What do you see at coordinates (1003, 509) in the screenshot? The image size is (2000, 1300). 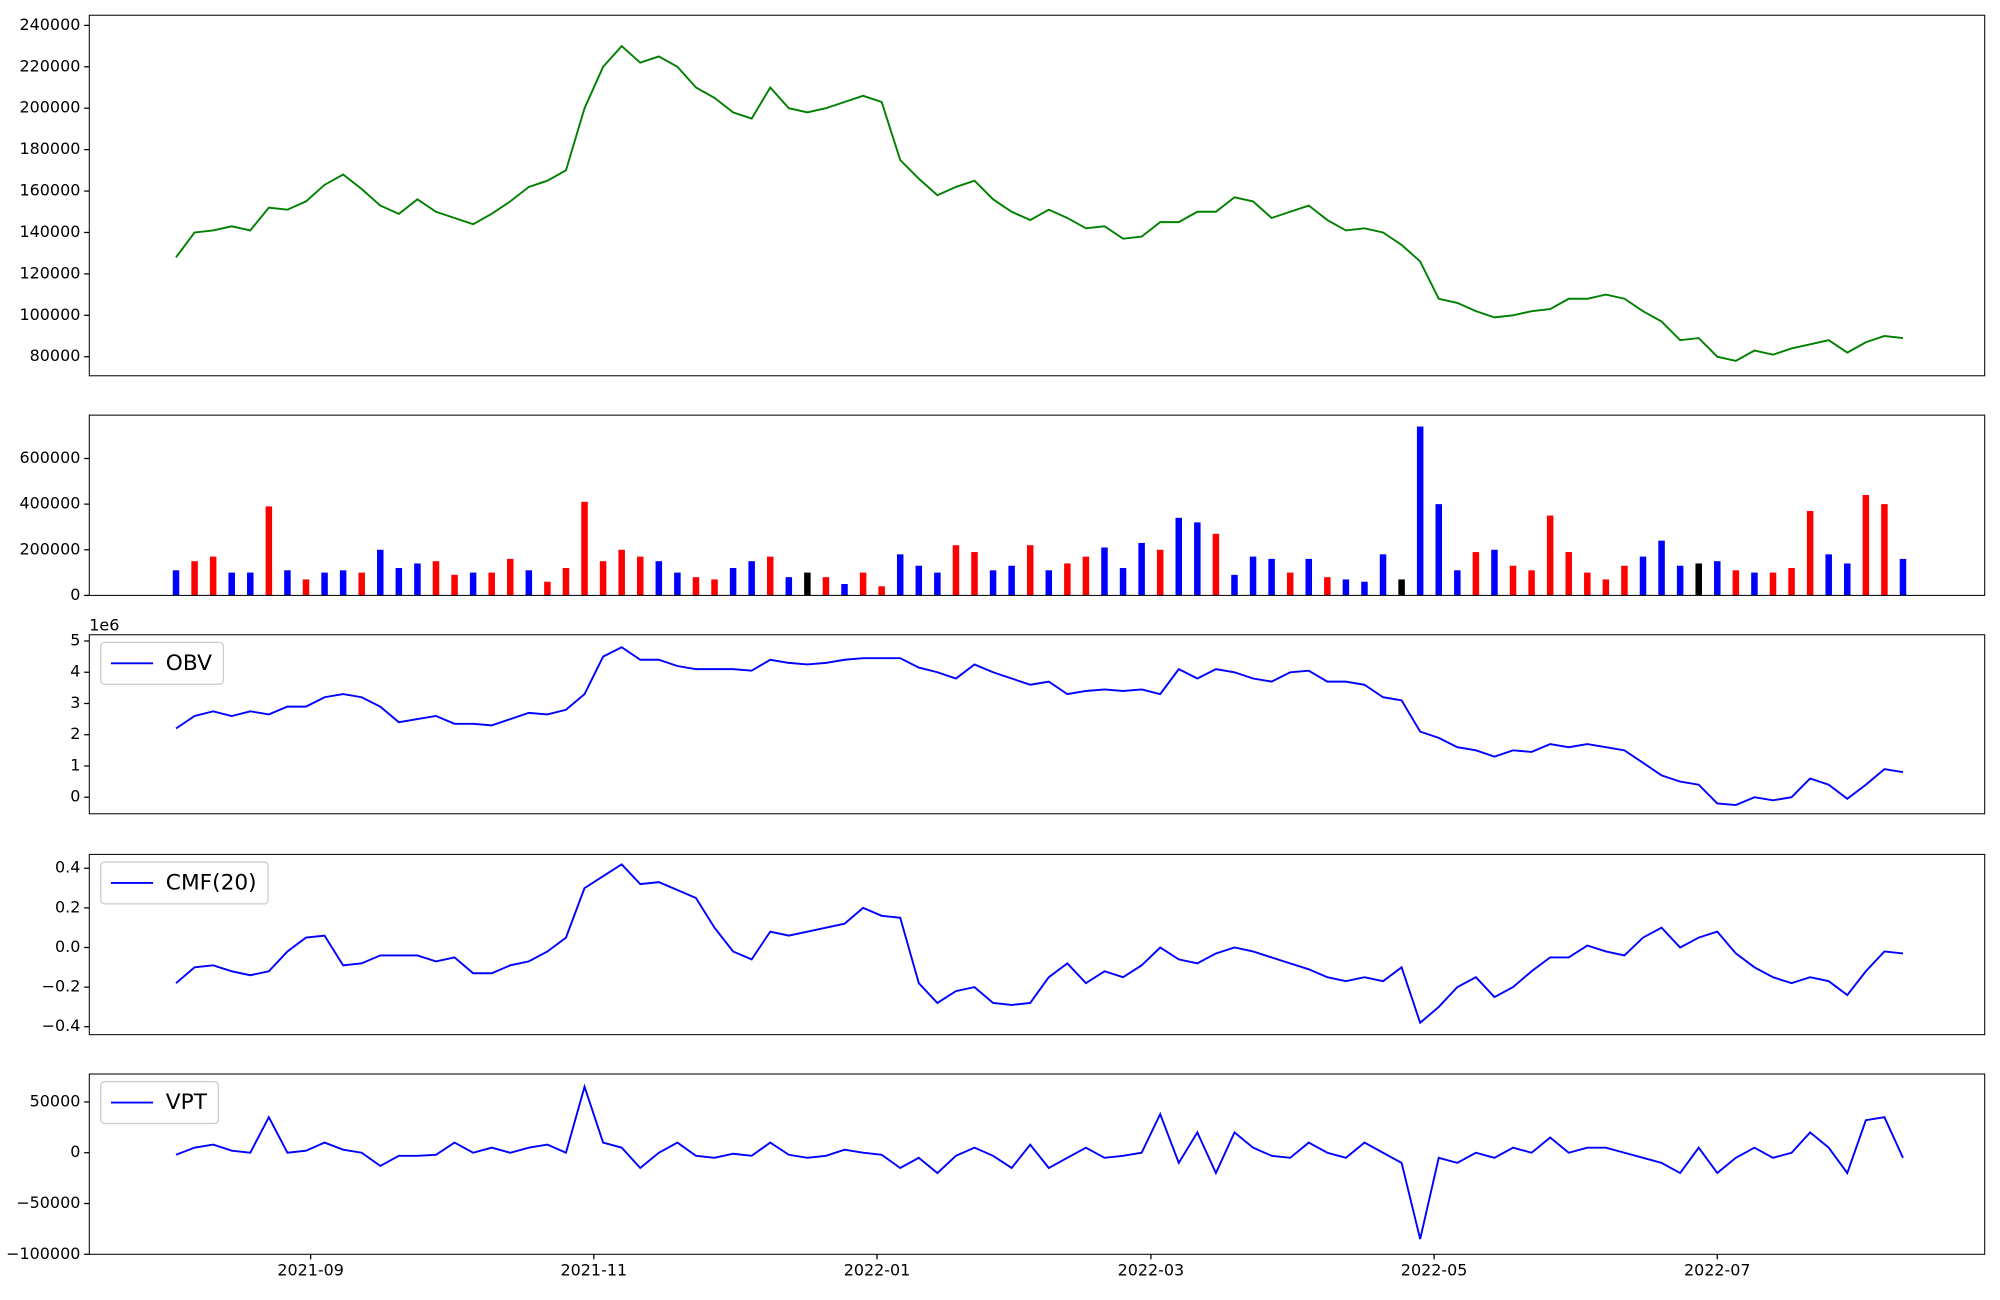 I see `panel: 0 200000 400000 600000` at bounding box center [1003, 509].